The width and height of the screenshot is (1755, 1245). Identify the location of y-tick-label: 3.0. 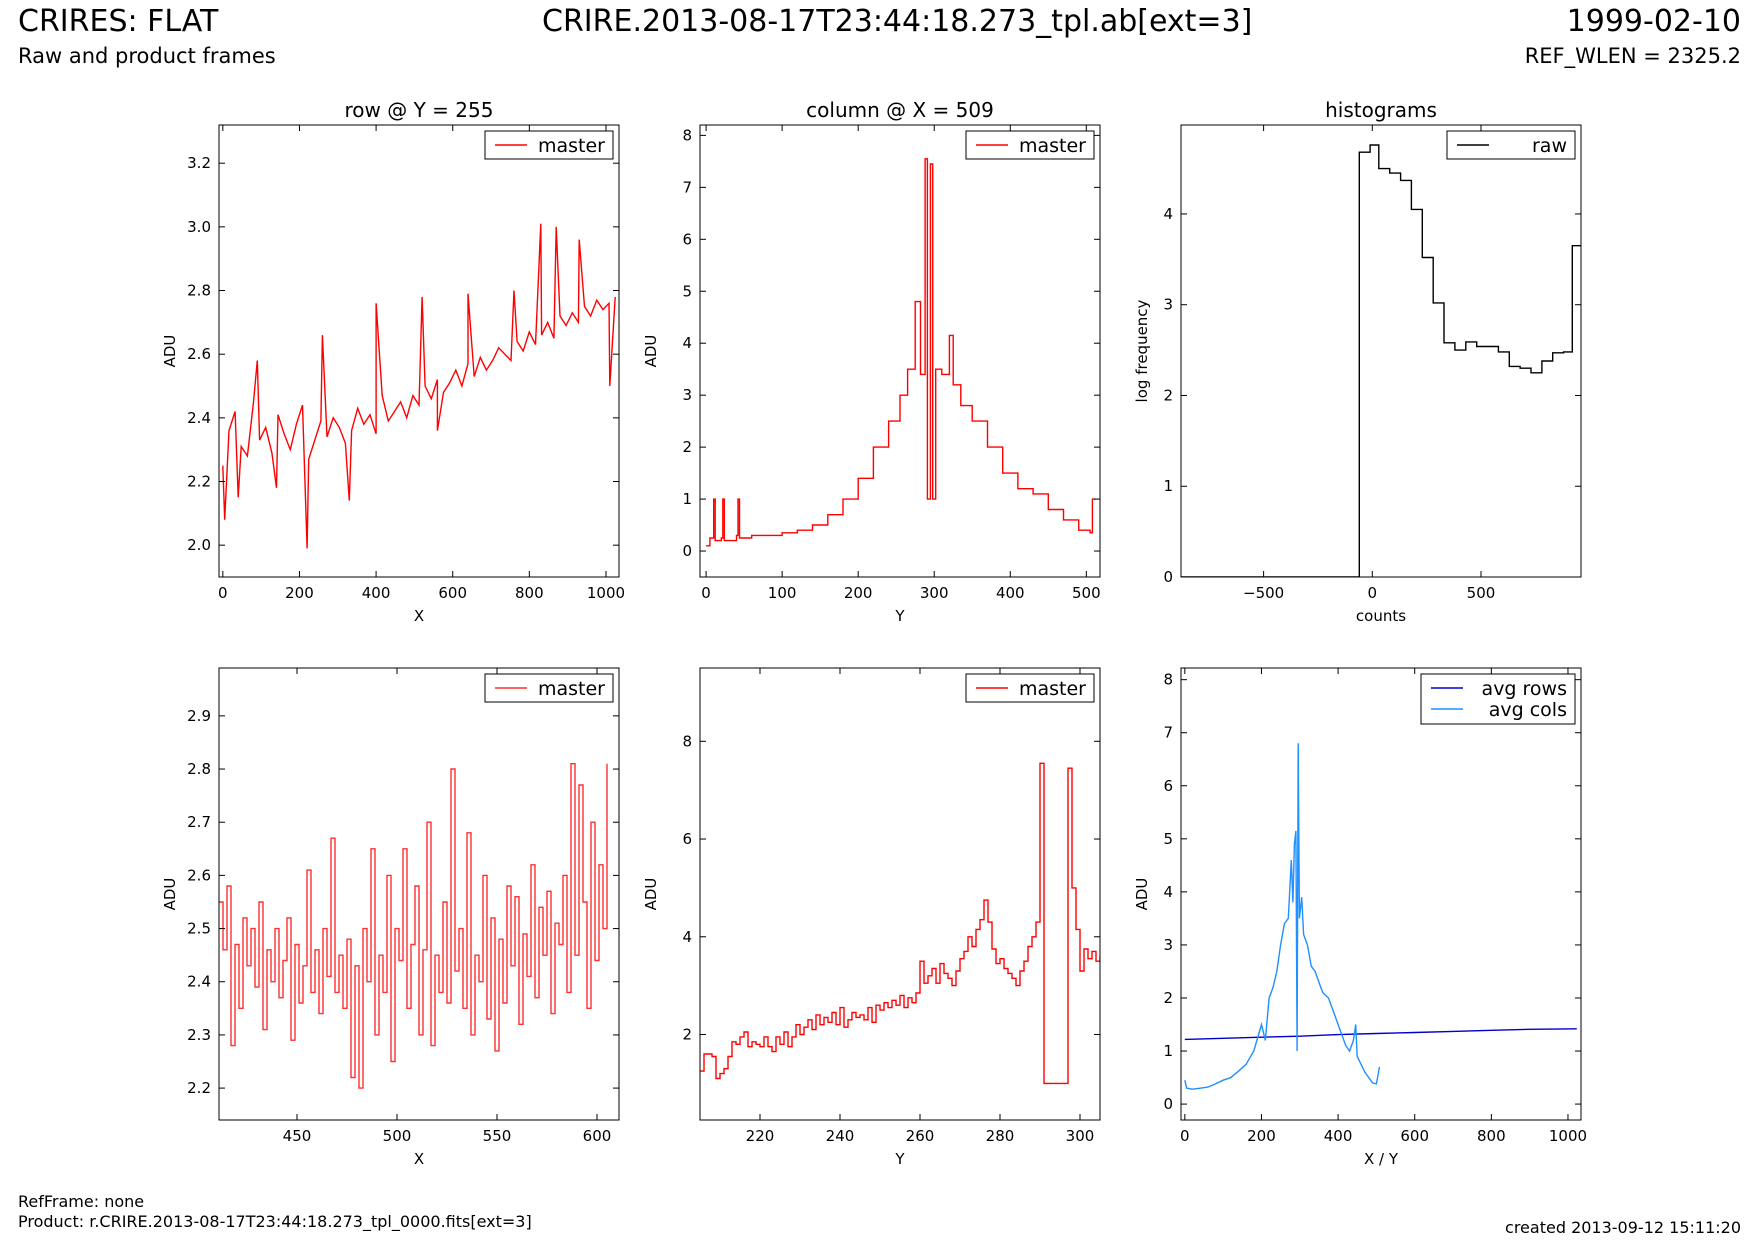
(199, 227).